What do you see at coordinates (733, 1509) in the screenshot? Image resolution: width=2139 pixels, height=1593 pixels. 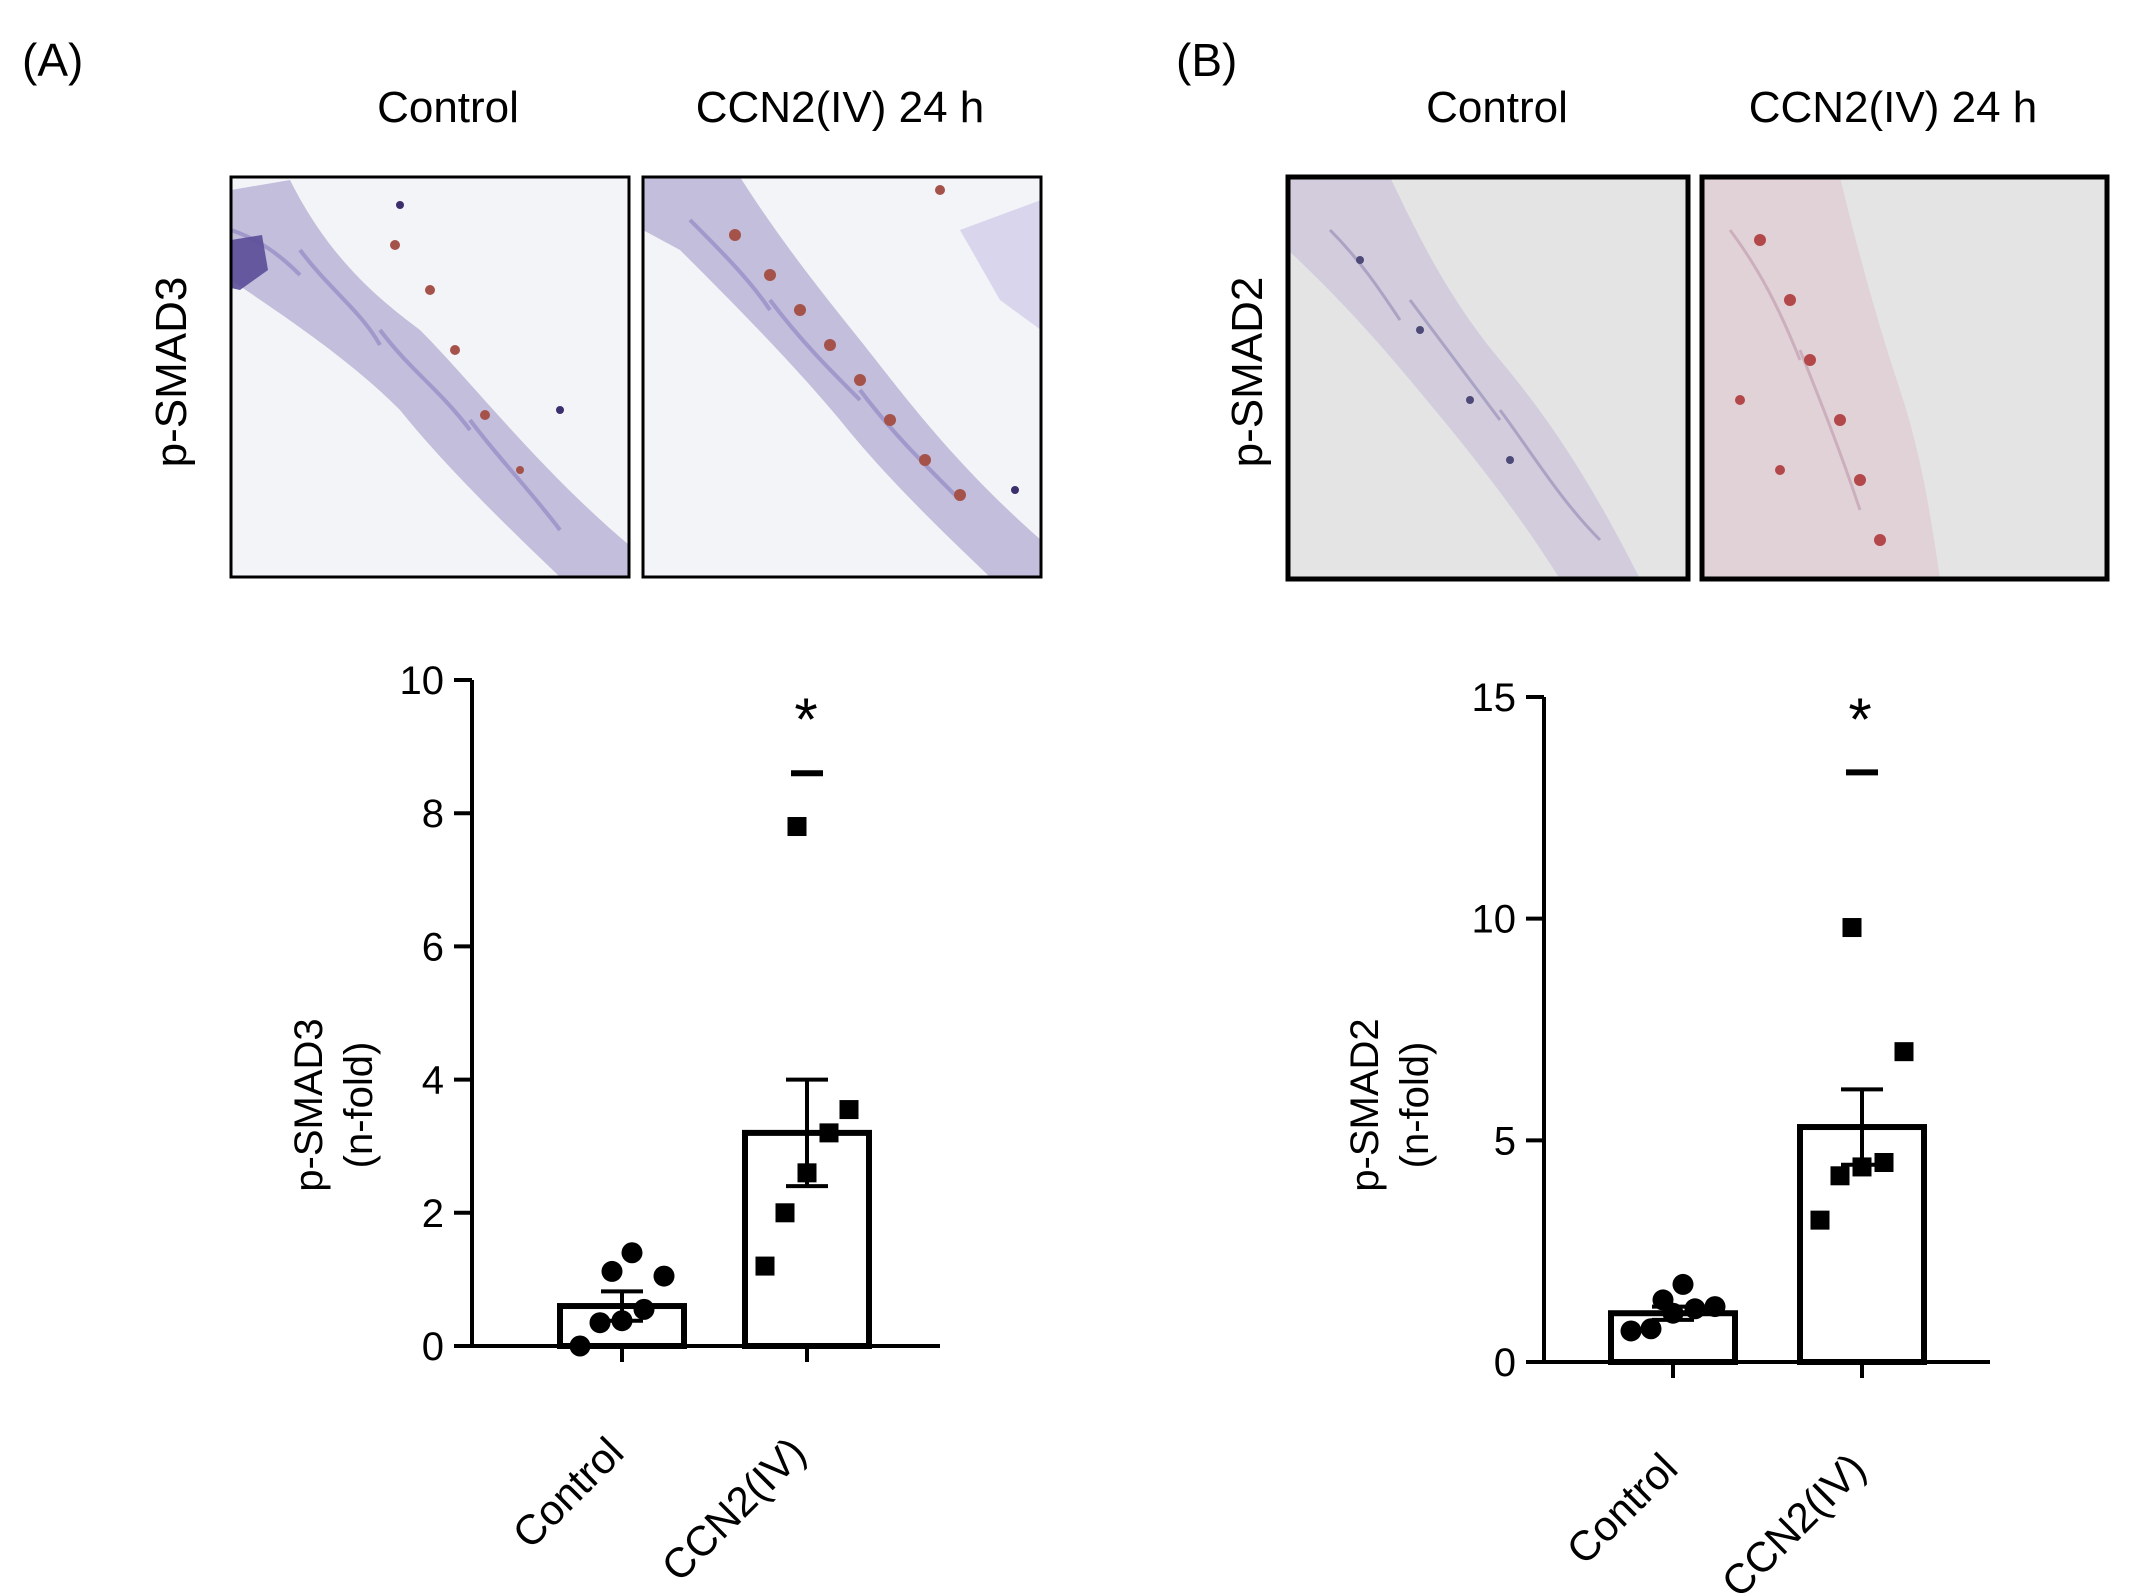 I see `chart-a-xtick-ccn2: CCN2(IV)` at bounding box center [733, 1509].